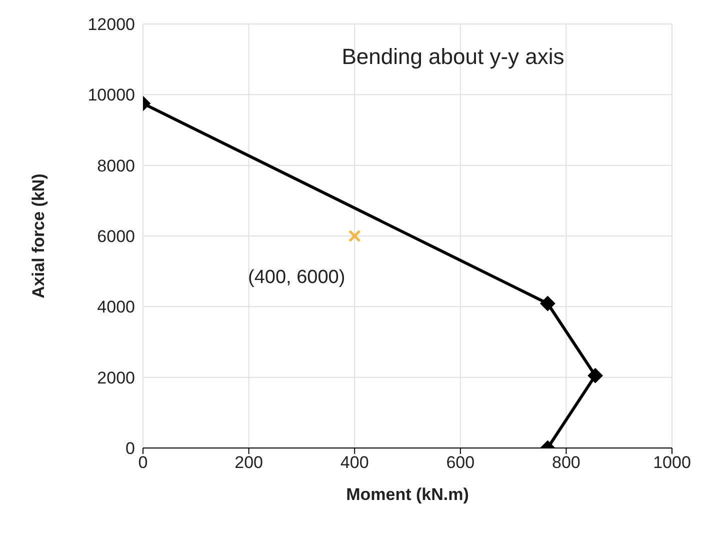  I want to click on x-tick-label: 600, so click(460, 462).